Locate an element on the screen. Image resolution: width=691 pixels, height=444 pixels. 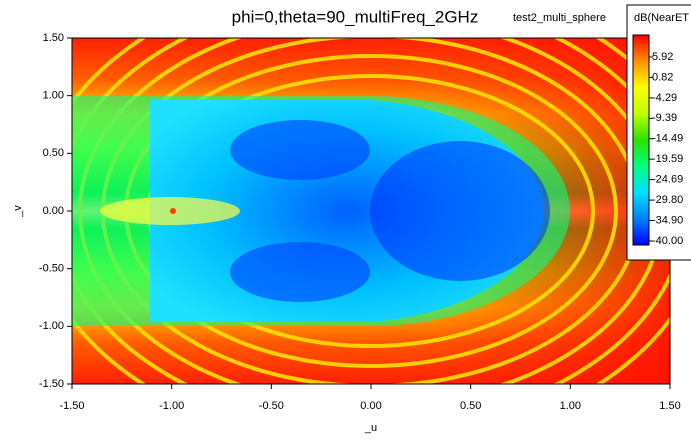
y-tick-label: 1.00 is located at coordinates (53, 96).